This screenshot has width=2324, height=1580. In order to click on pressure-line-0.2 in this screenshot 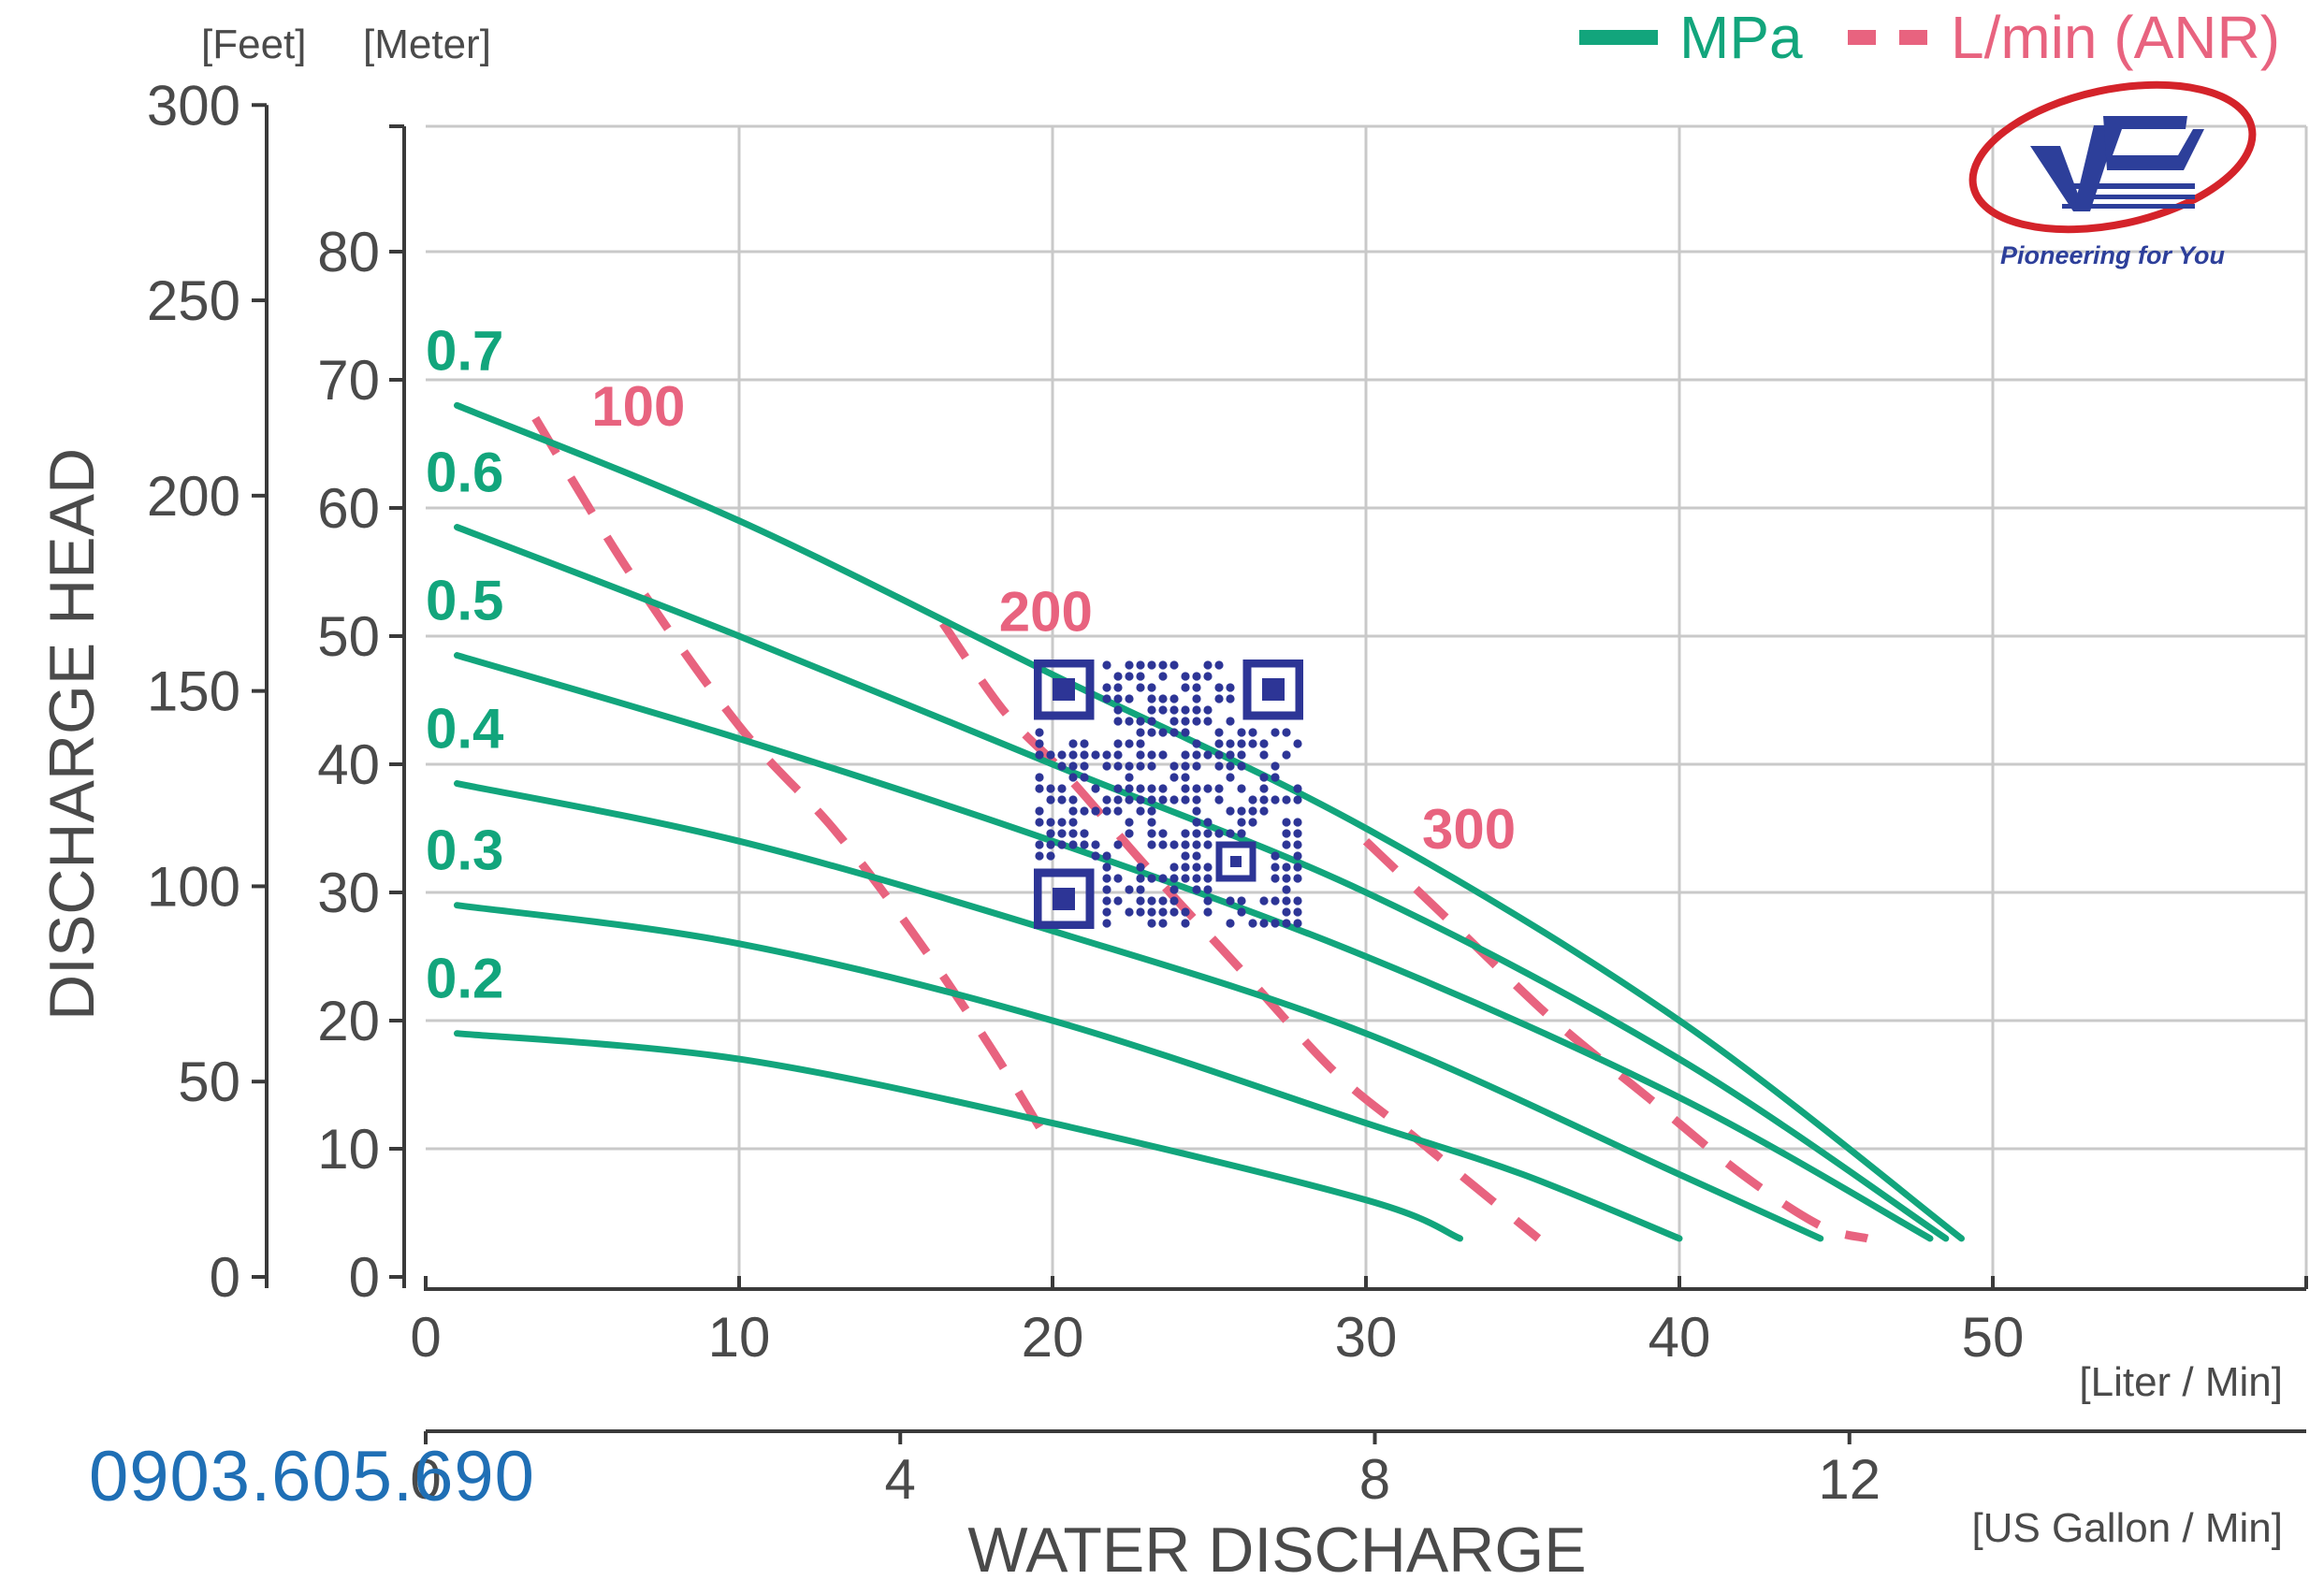, I will do `click(959, 1136)`.